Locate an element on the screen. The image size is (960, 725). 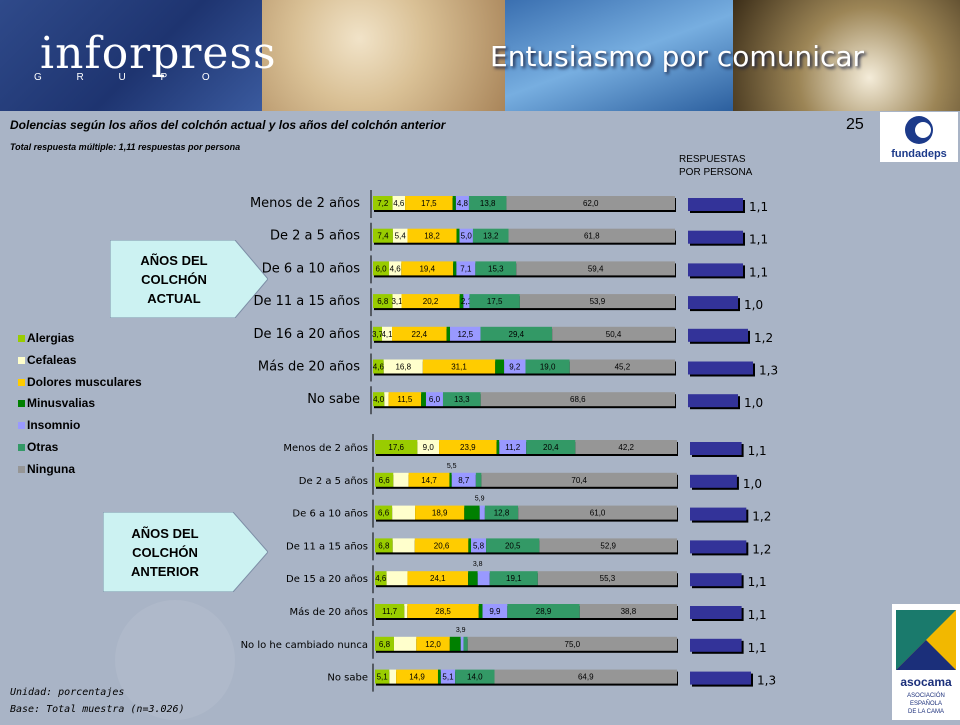
bar-segment-anterior-de-6-a-10-anos-insomnio is located at coordinates (482, 512).